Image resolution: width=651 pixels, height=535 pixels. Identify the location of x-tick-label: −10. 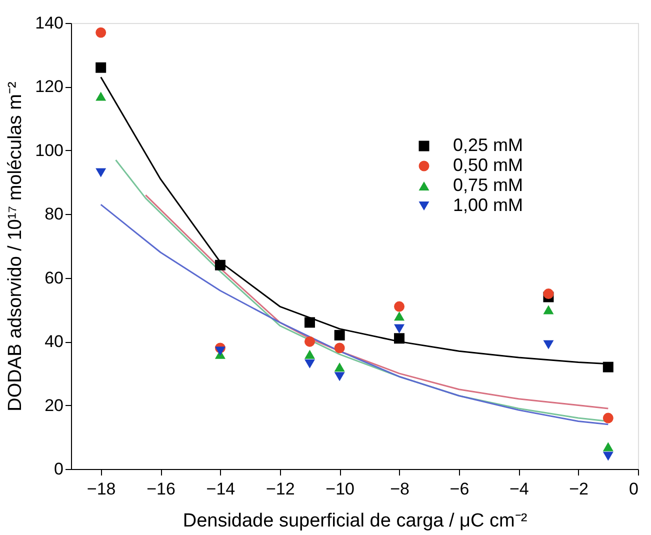
(340, 489).